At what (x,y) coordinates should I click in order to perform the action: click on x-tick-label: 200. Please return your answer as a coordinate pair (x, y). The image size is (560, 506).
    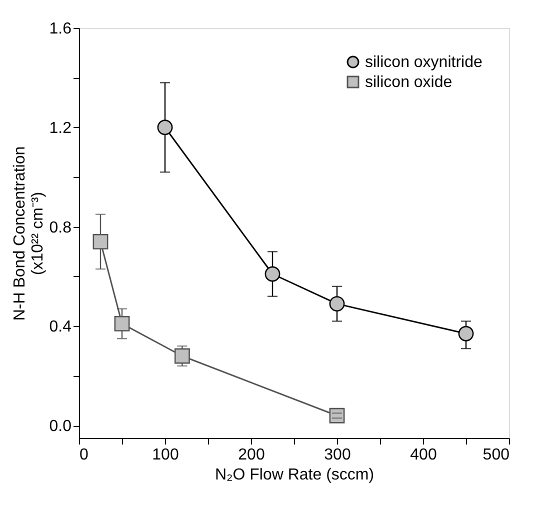
    Looking at the image, I should click on (251, 455).